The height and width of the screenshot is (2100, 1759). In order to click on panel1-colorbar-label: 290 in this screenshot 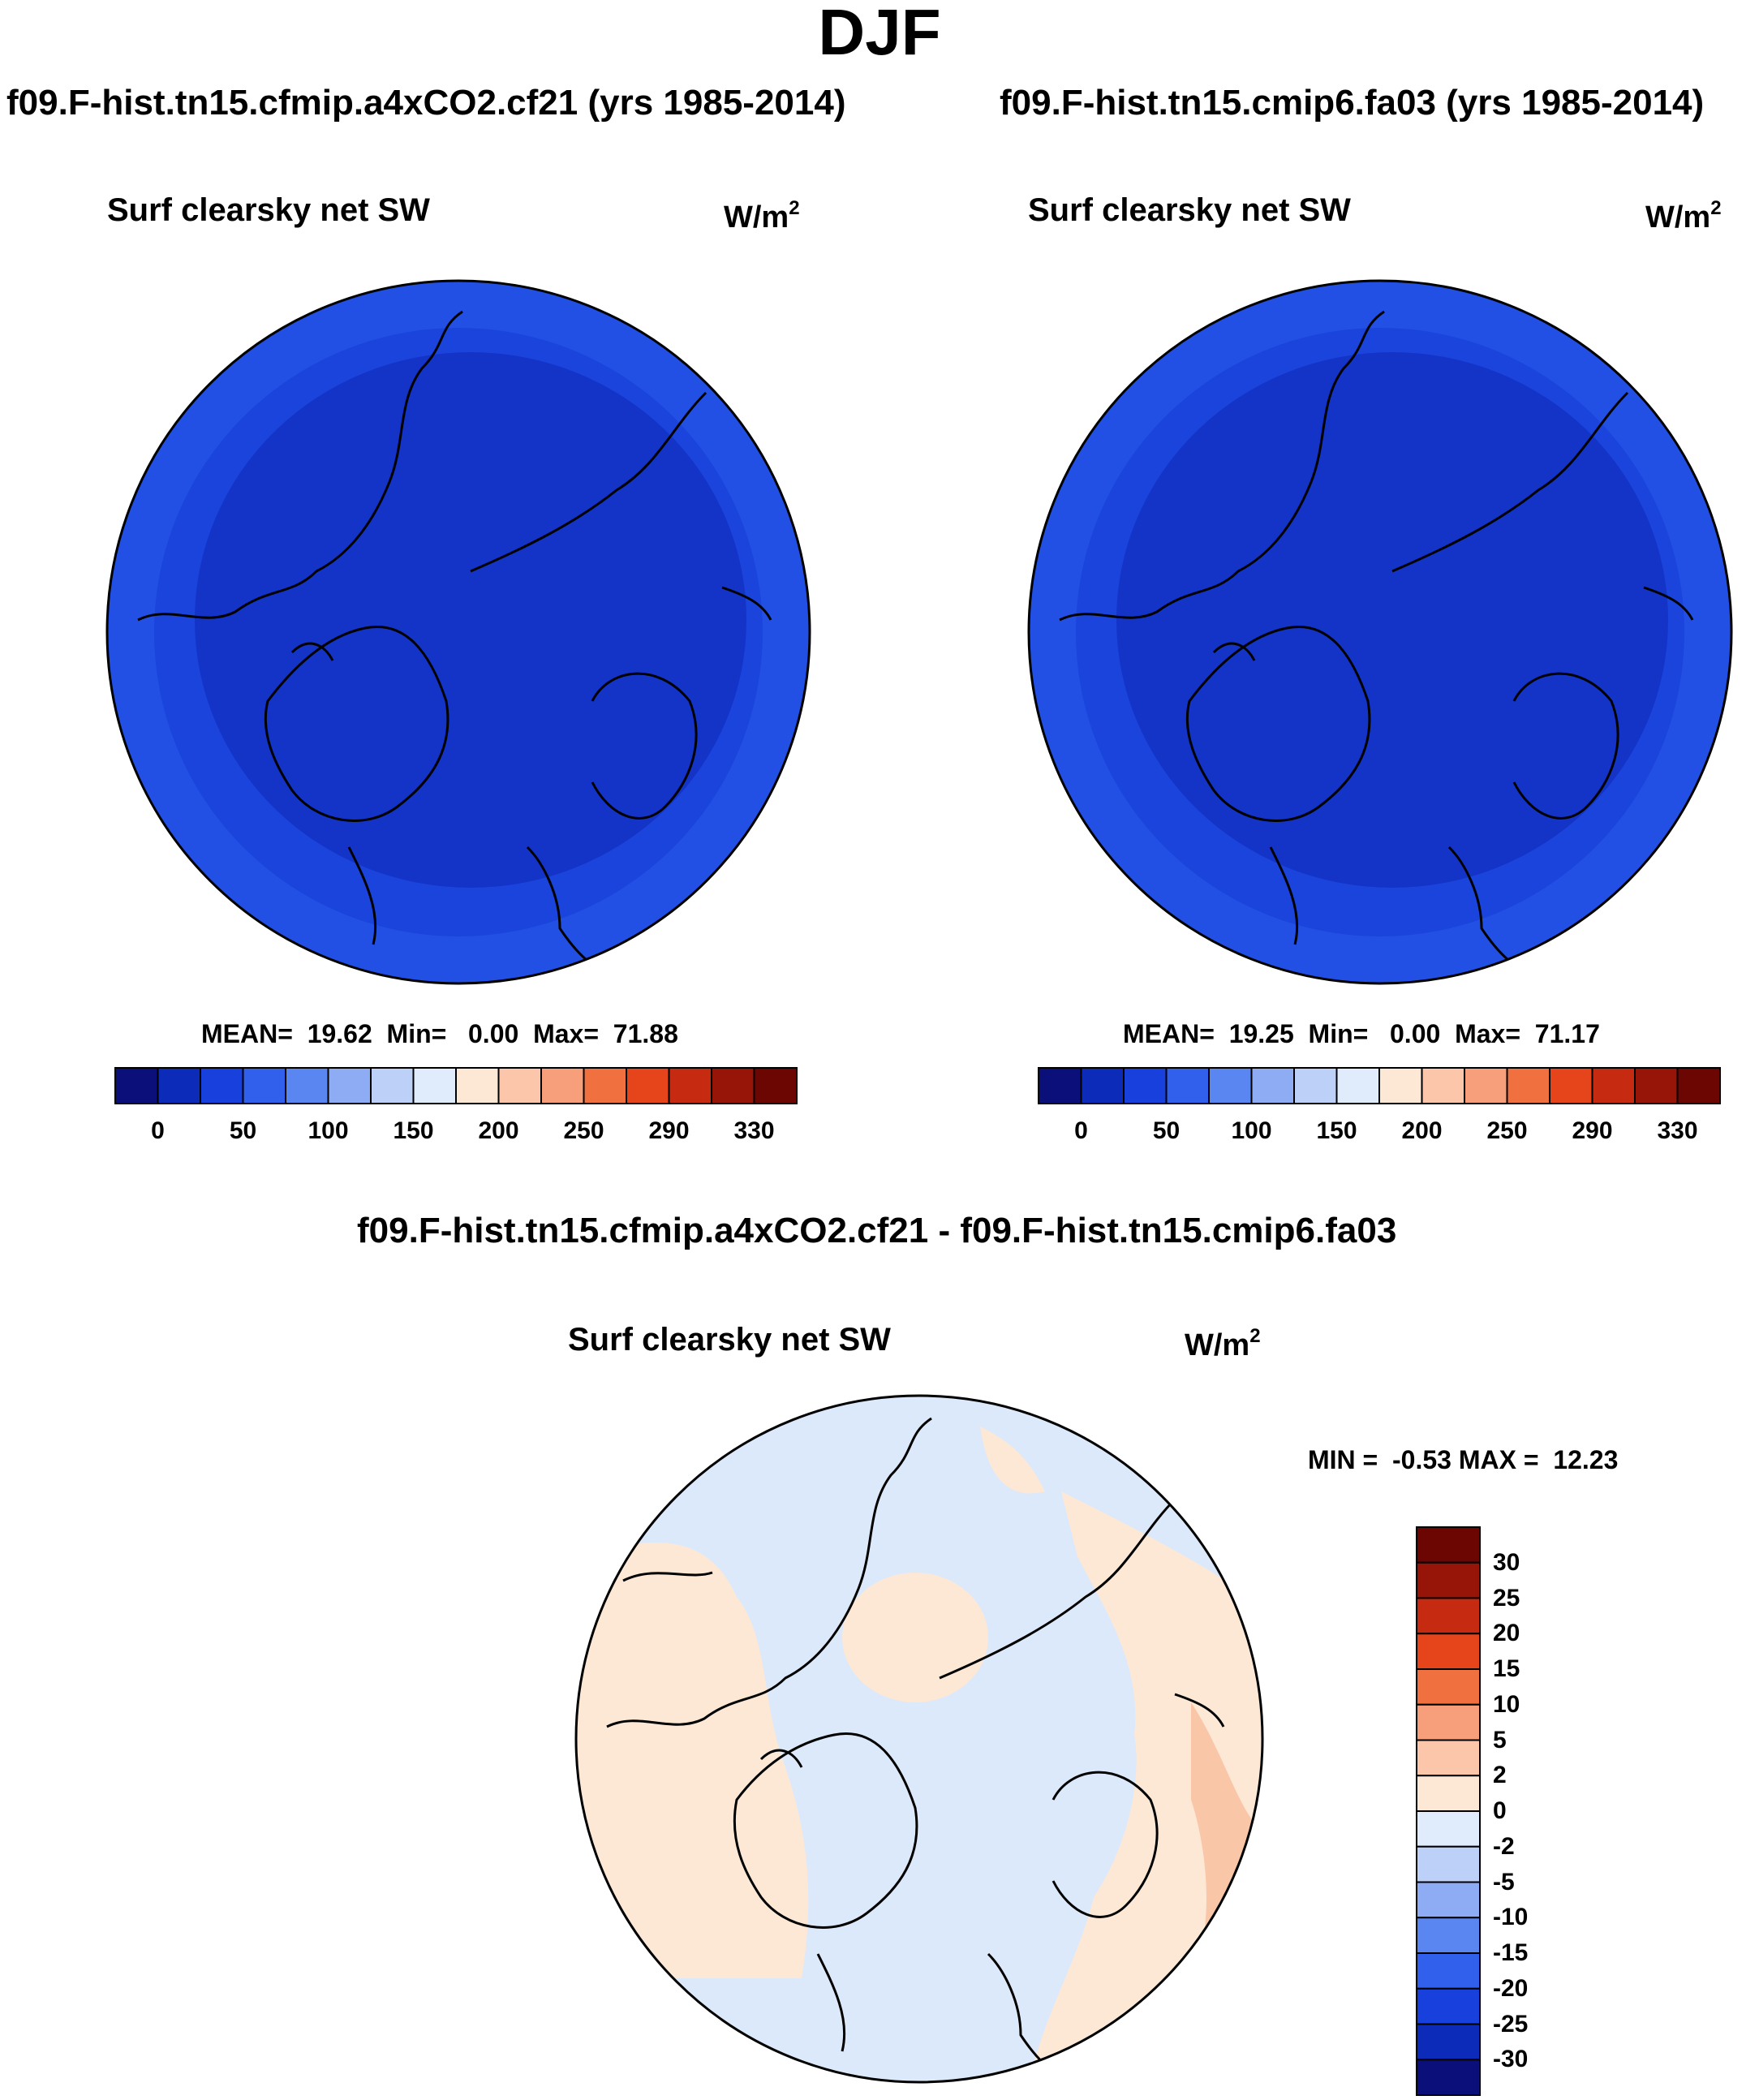, I will do `click(669, 1130)`.